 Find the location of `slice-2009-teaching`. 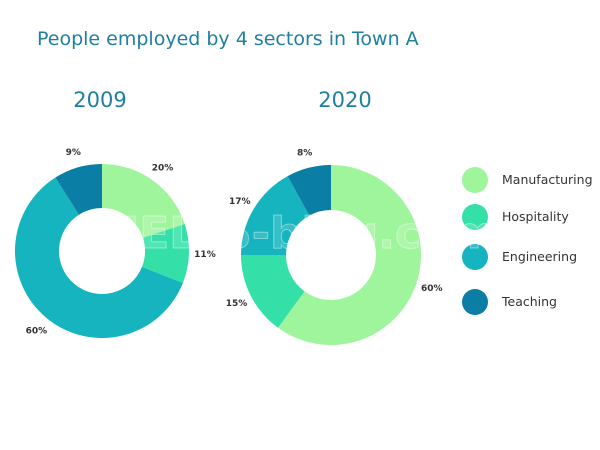

slice-2009-teaching is located at coordinates (78, 189).